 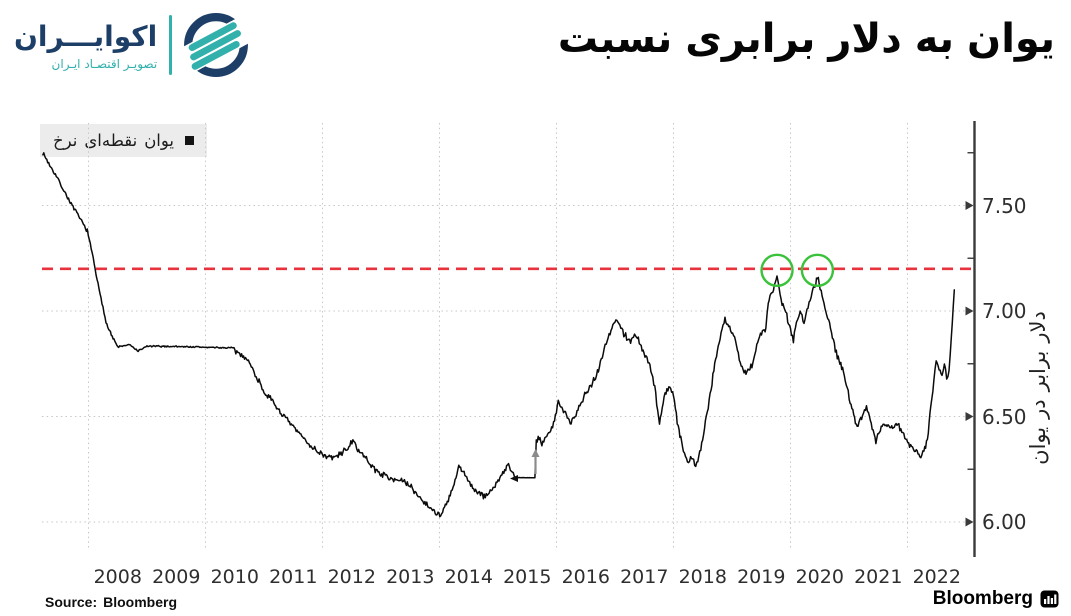 I want to click on legend-label-word: یوان, so click(x=159, y=140).